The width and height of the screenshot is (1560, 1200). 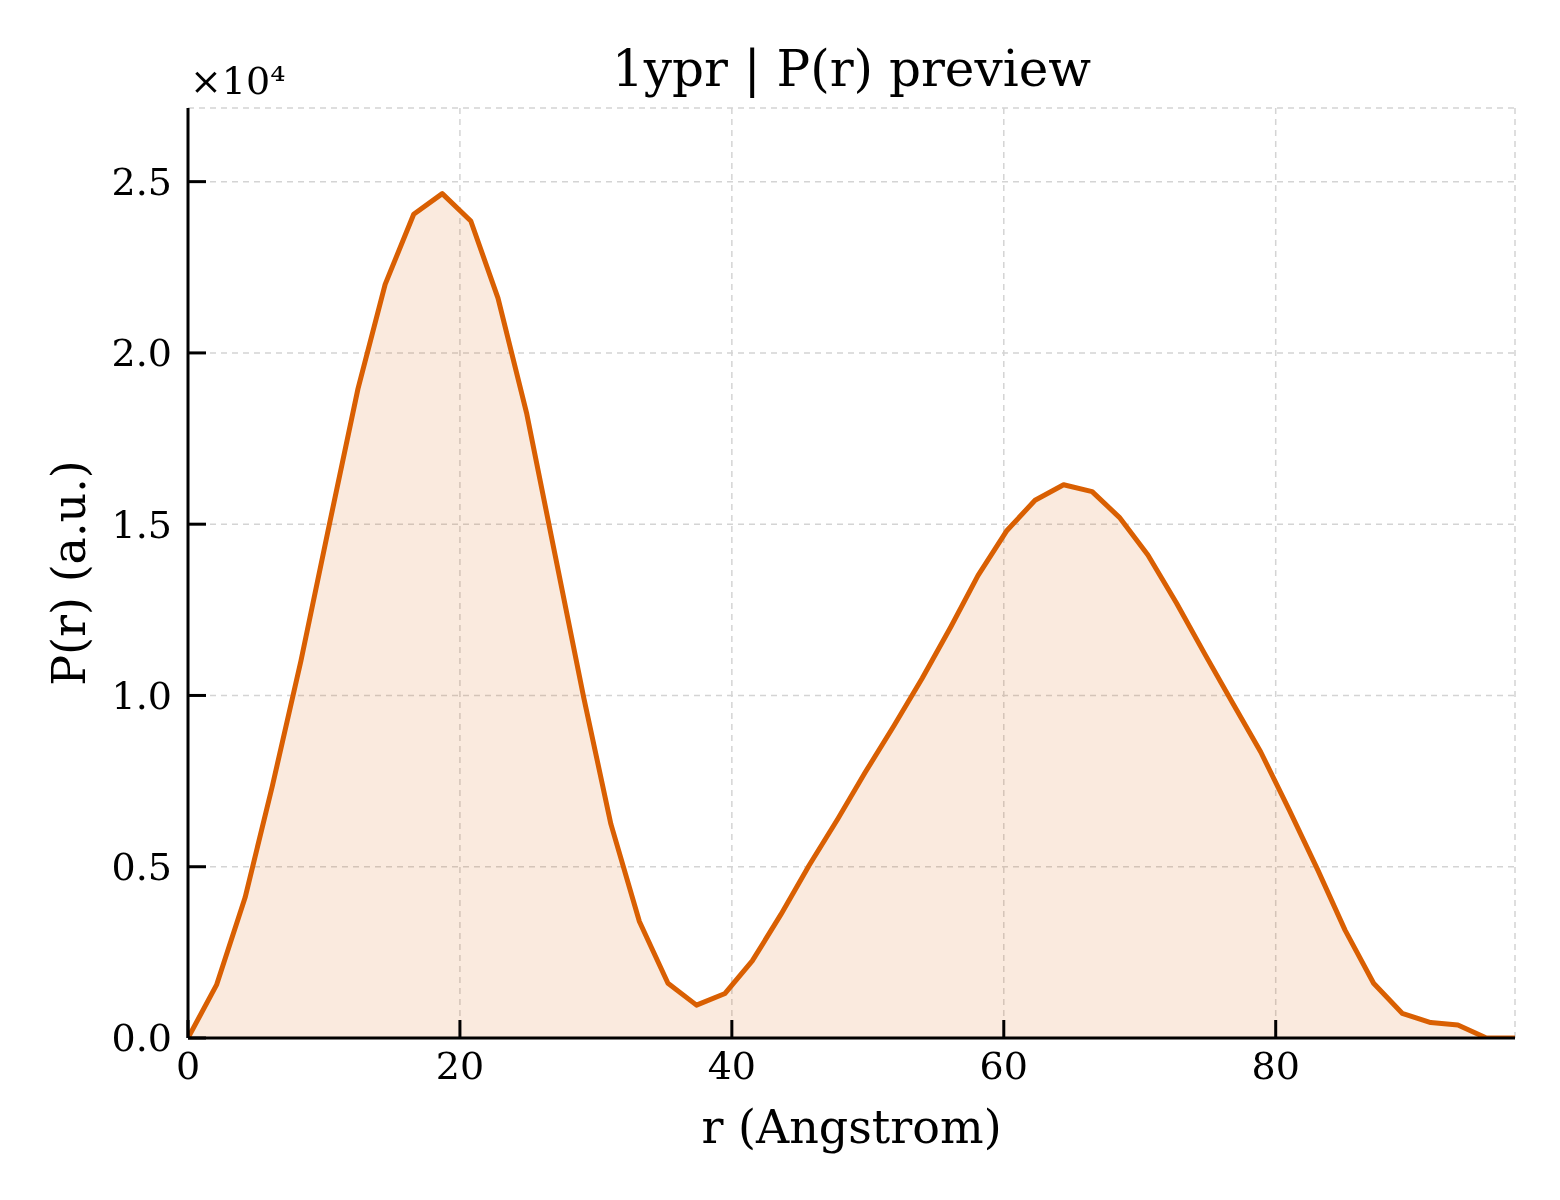 I want to click on y-tick-label: 0.0, so click(x=141, y=1038).